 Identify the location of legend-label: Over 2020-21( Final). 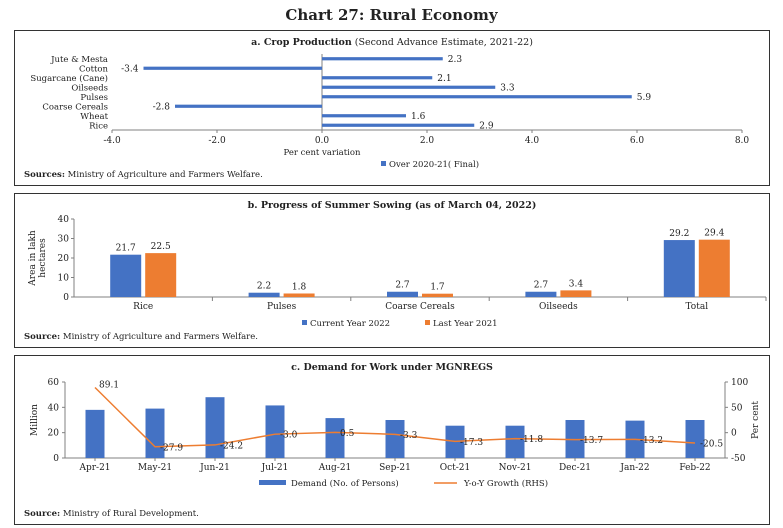
(434, 164).